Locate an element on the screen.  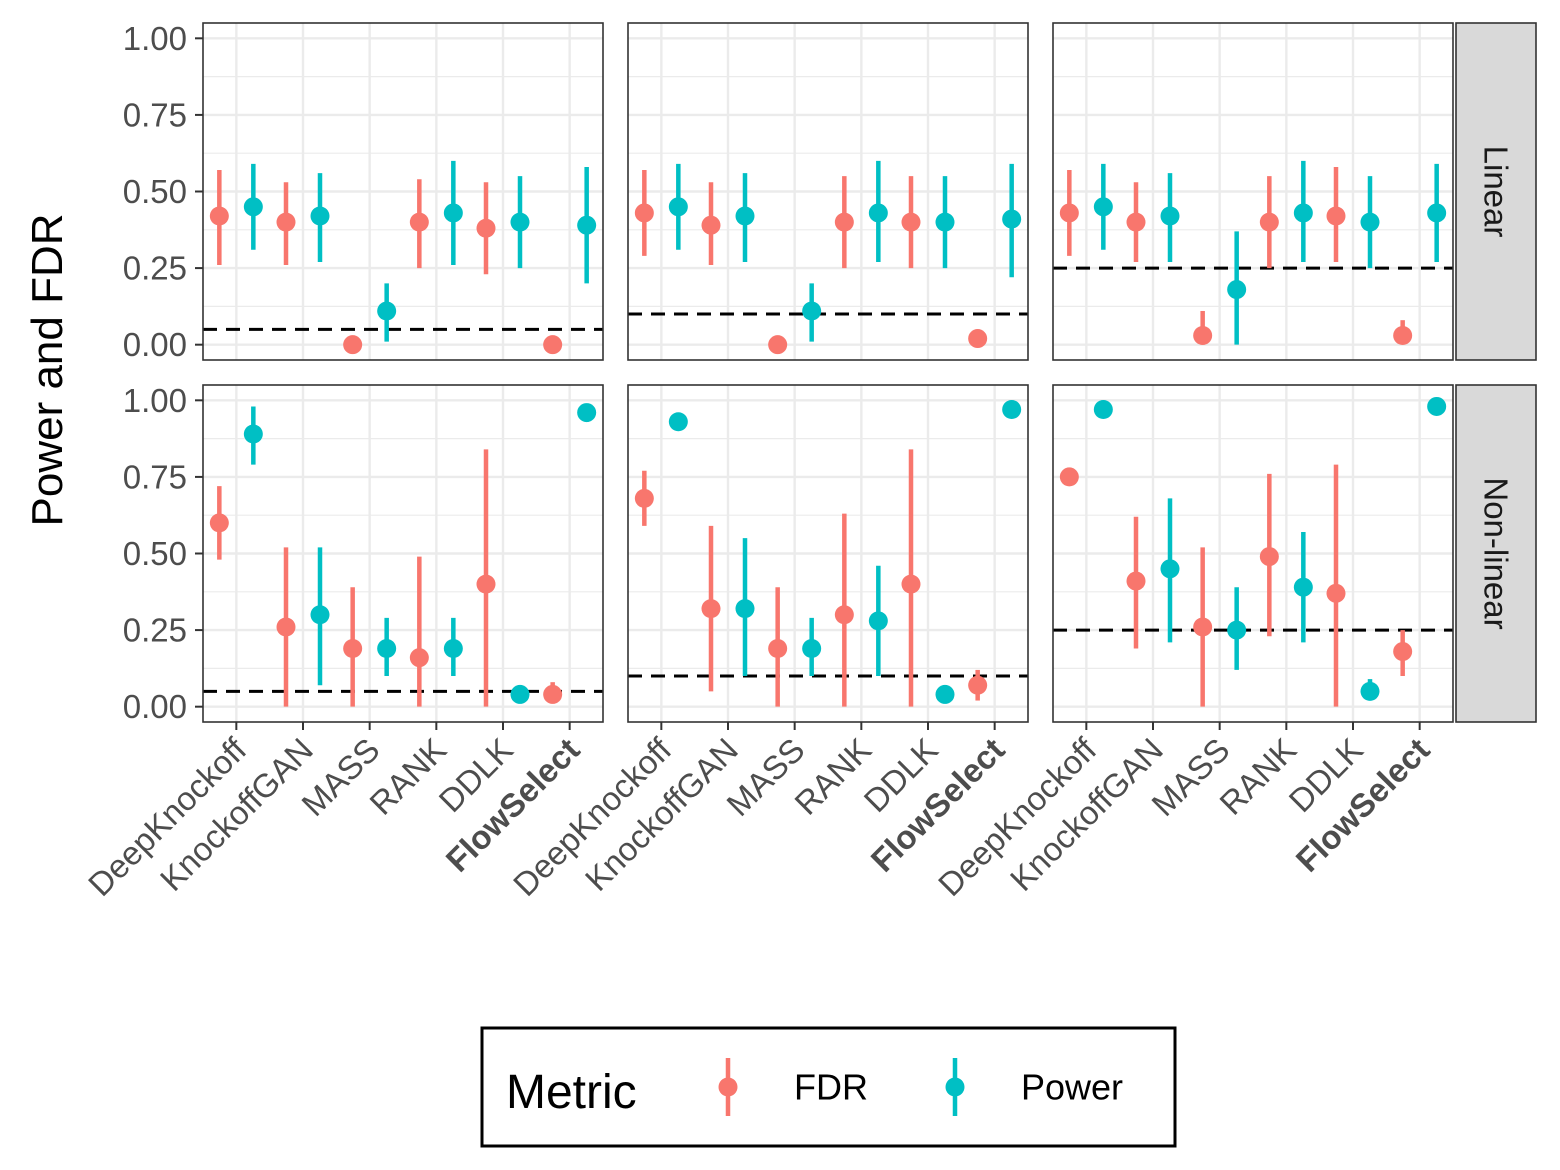
legend-entry-fdr: FDR is located at coordinates (793, 1087).